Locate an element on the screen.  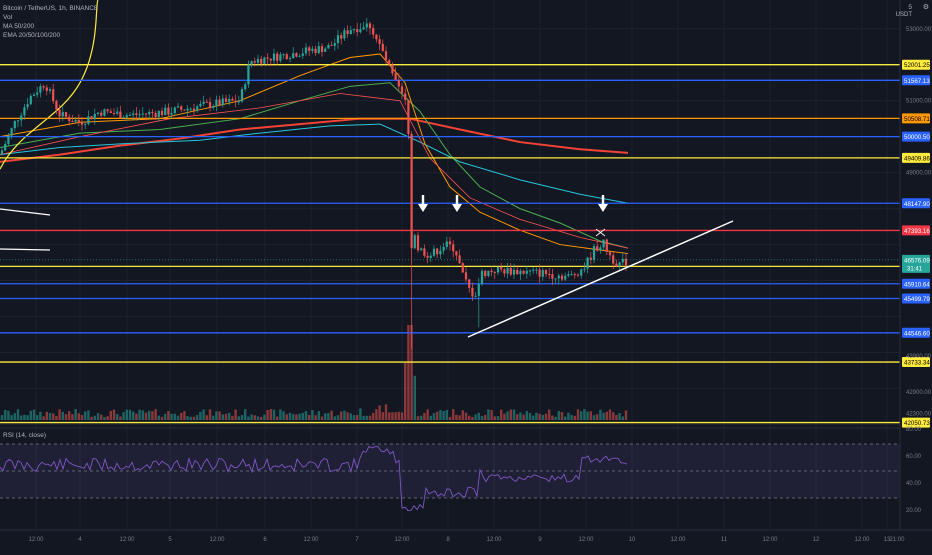
time-axis-label: 21:00 is located at coordinates (897, 540).